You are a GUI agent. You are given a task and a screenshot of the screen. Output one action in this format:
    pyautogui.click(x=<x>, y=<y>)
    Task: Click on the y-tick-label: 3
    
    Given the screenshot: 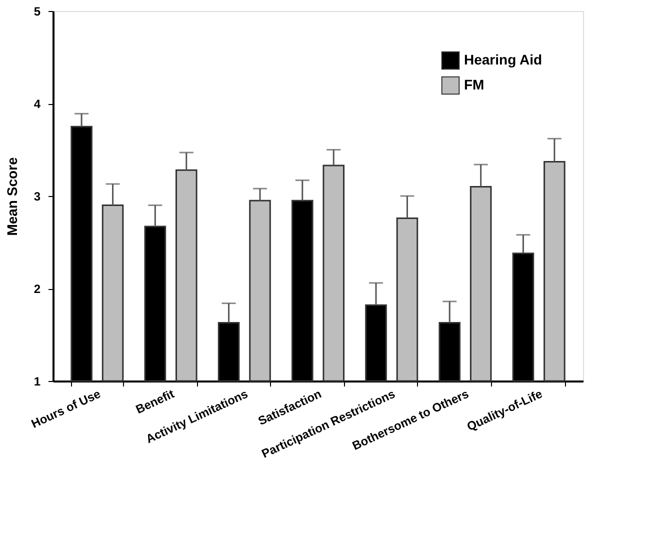 What is the action you would take?
    pyautogui.click(x=37, y=197)
    